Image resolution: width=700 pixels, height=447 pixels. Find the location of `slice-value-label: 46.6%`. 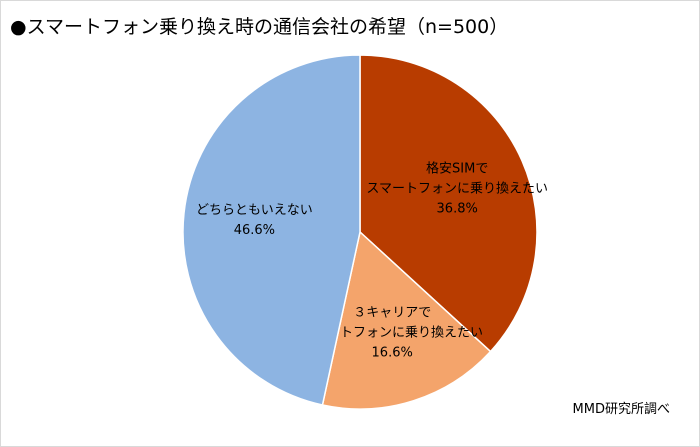

slice-value-label: 46.6% is located at coordinates (254, 230).